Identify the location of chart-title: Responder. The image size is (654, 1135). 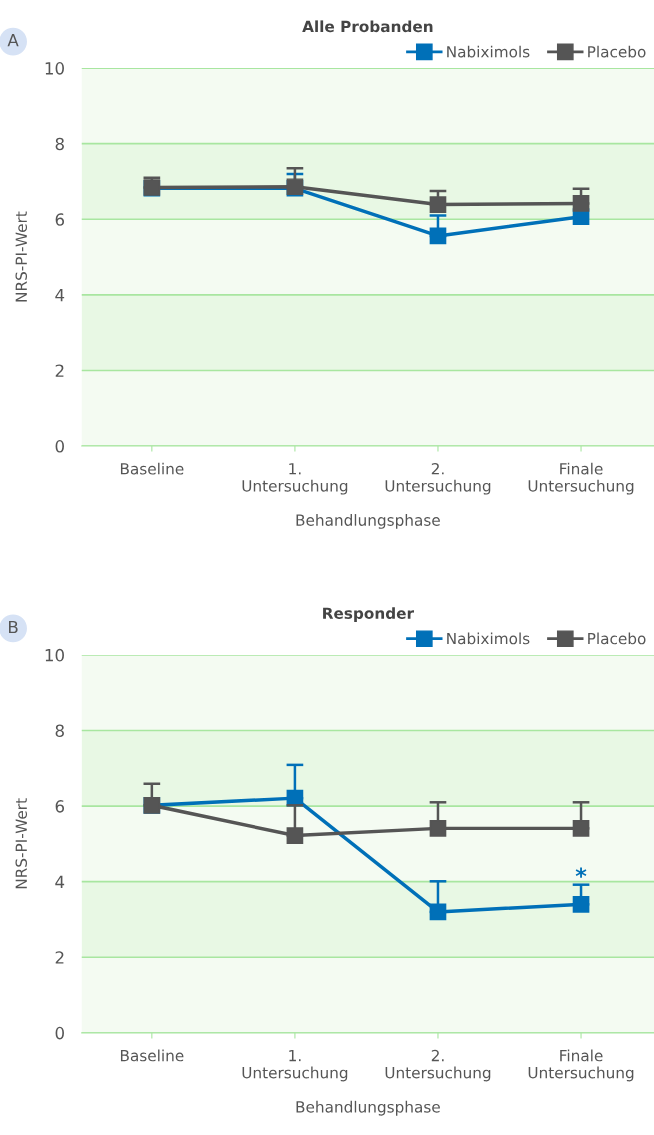
(369, 614).